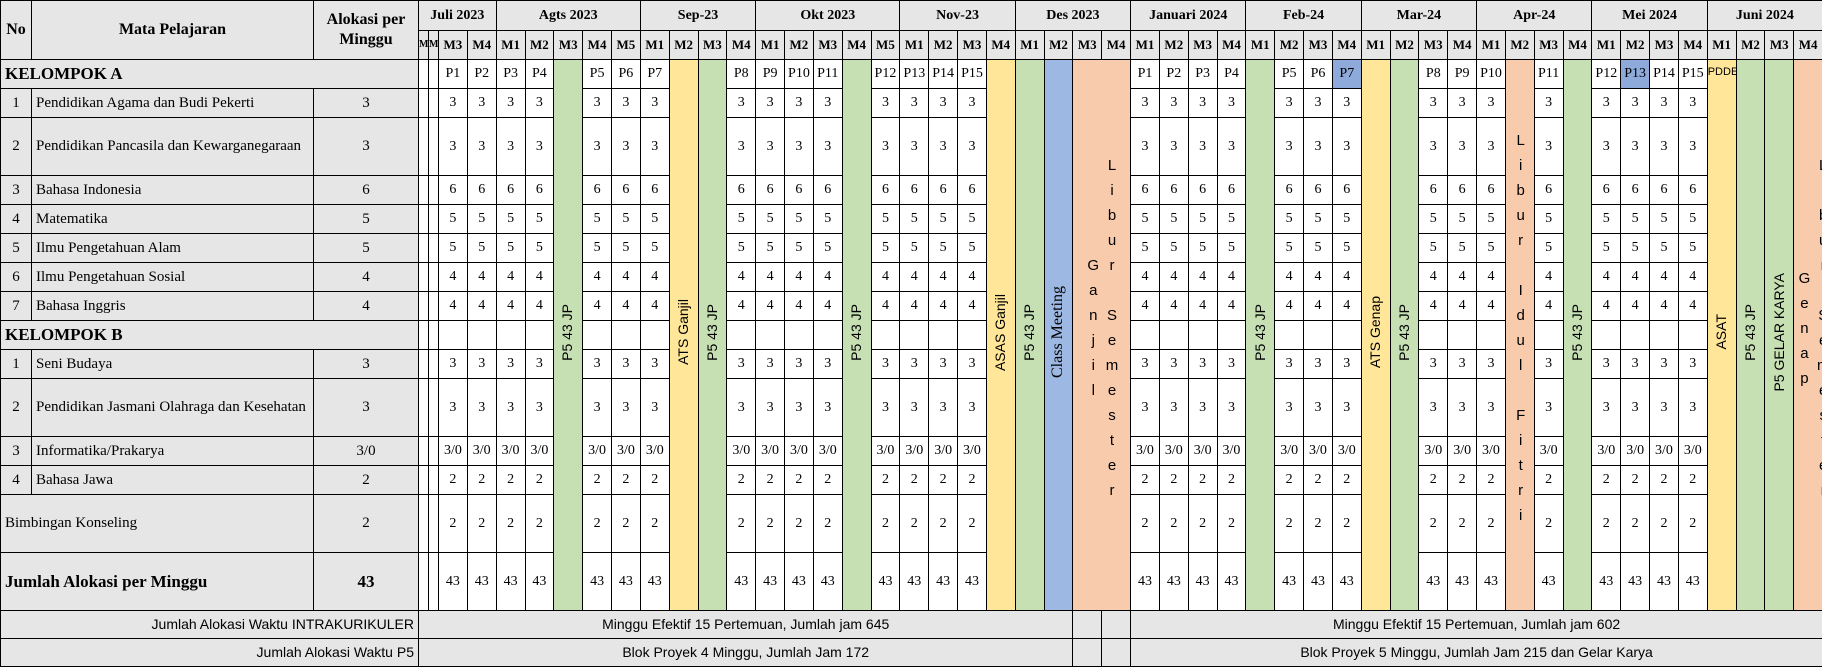  Describe the element at coordinates (828, 15) in the screenshot. I see `month-label: Okt 2023` at that location.